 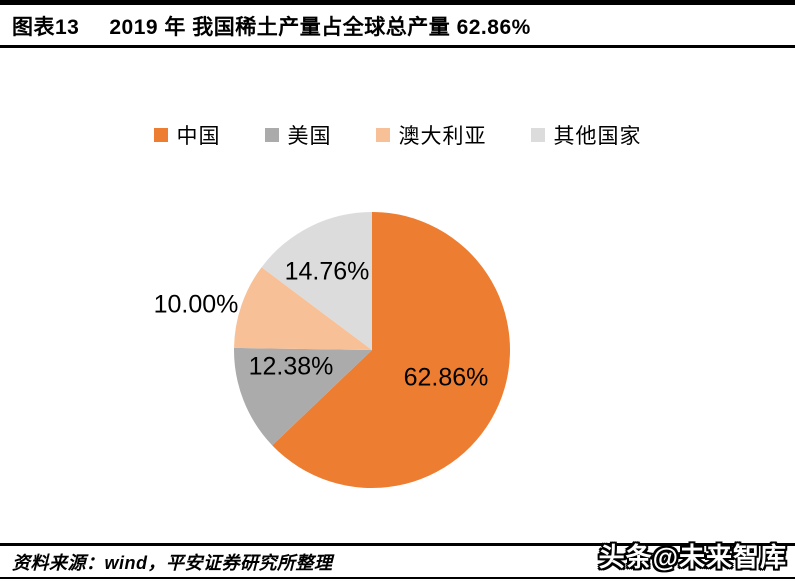 What do you see at coordinates (198, 136) in the screenshot?
I see `legend-label-china: 中国` at bounding box center [198, 136].